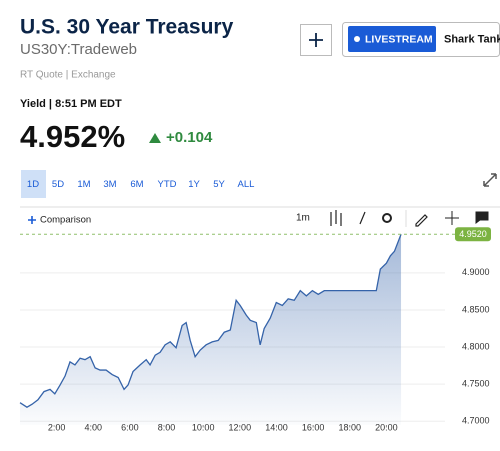  What do you see at coordinates (130, 427) in the screenshot?
I see `x-tick-label: 6:00` at bounding box center [130, 427].